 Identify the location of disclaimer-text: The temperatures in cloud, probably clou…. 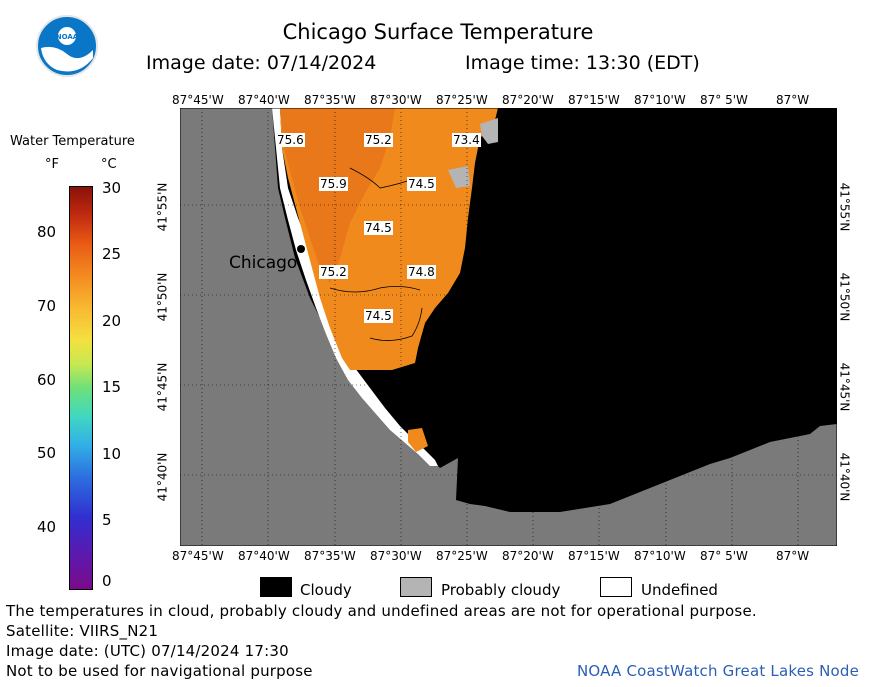
(381, 611).